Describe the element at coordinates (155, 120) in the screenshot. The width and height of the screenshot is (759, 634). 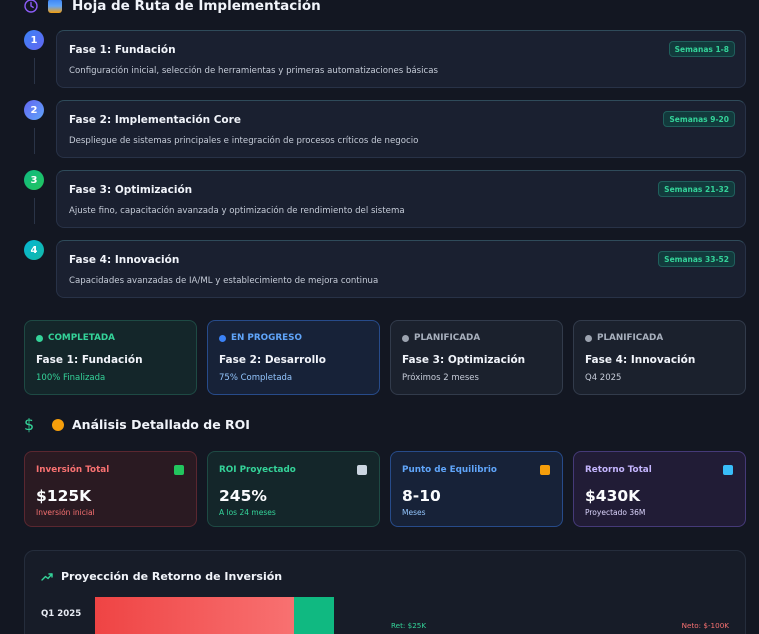
I see `phase-title: Fase 2: Implementación Core` at that location.